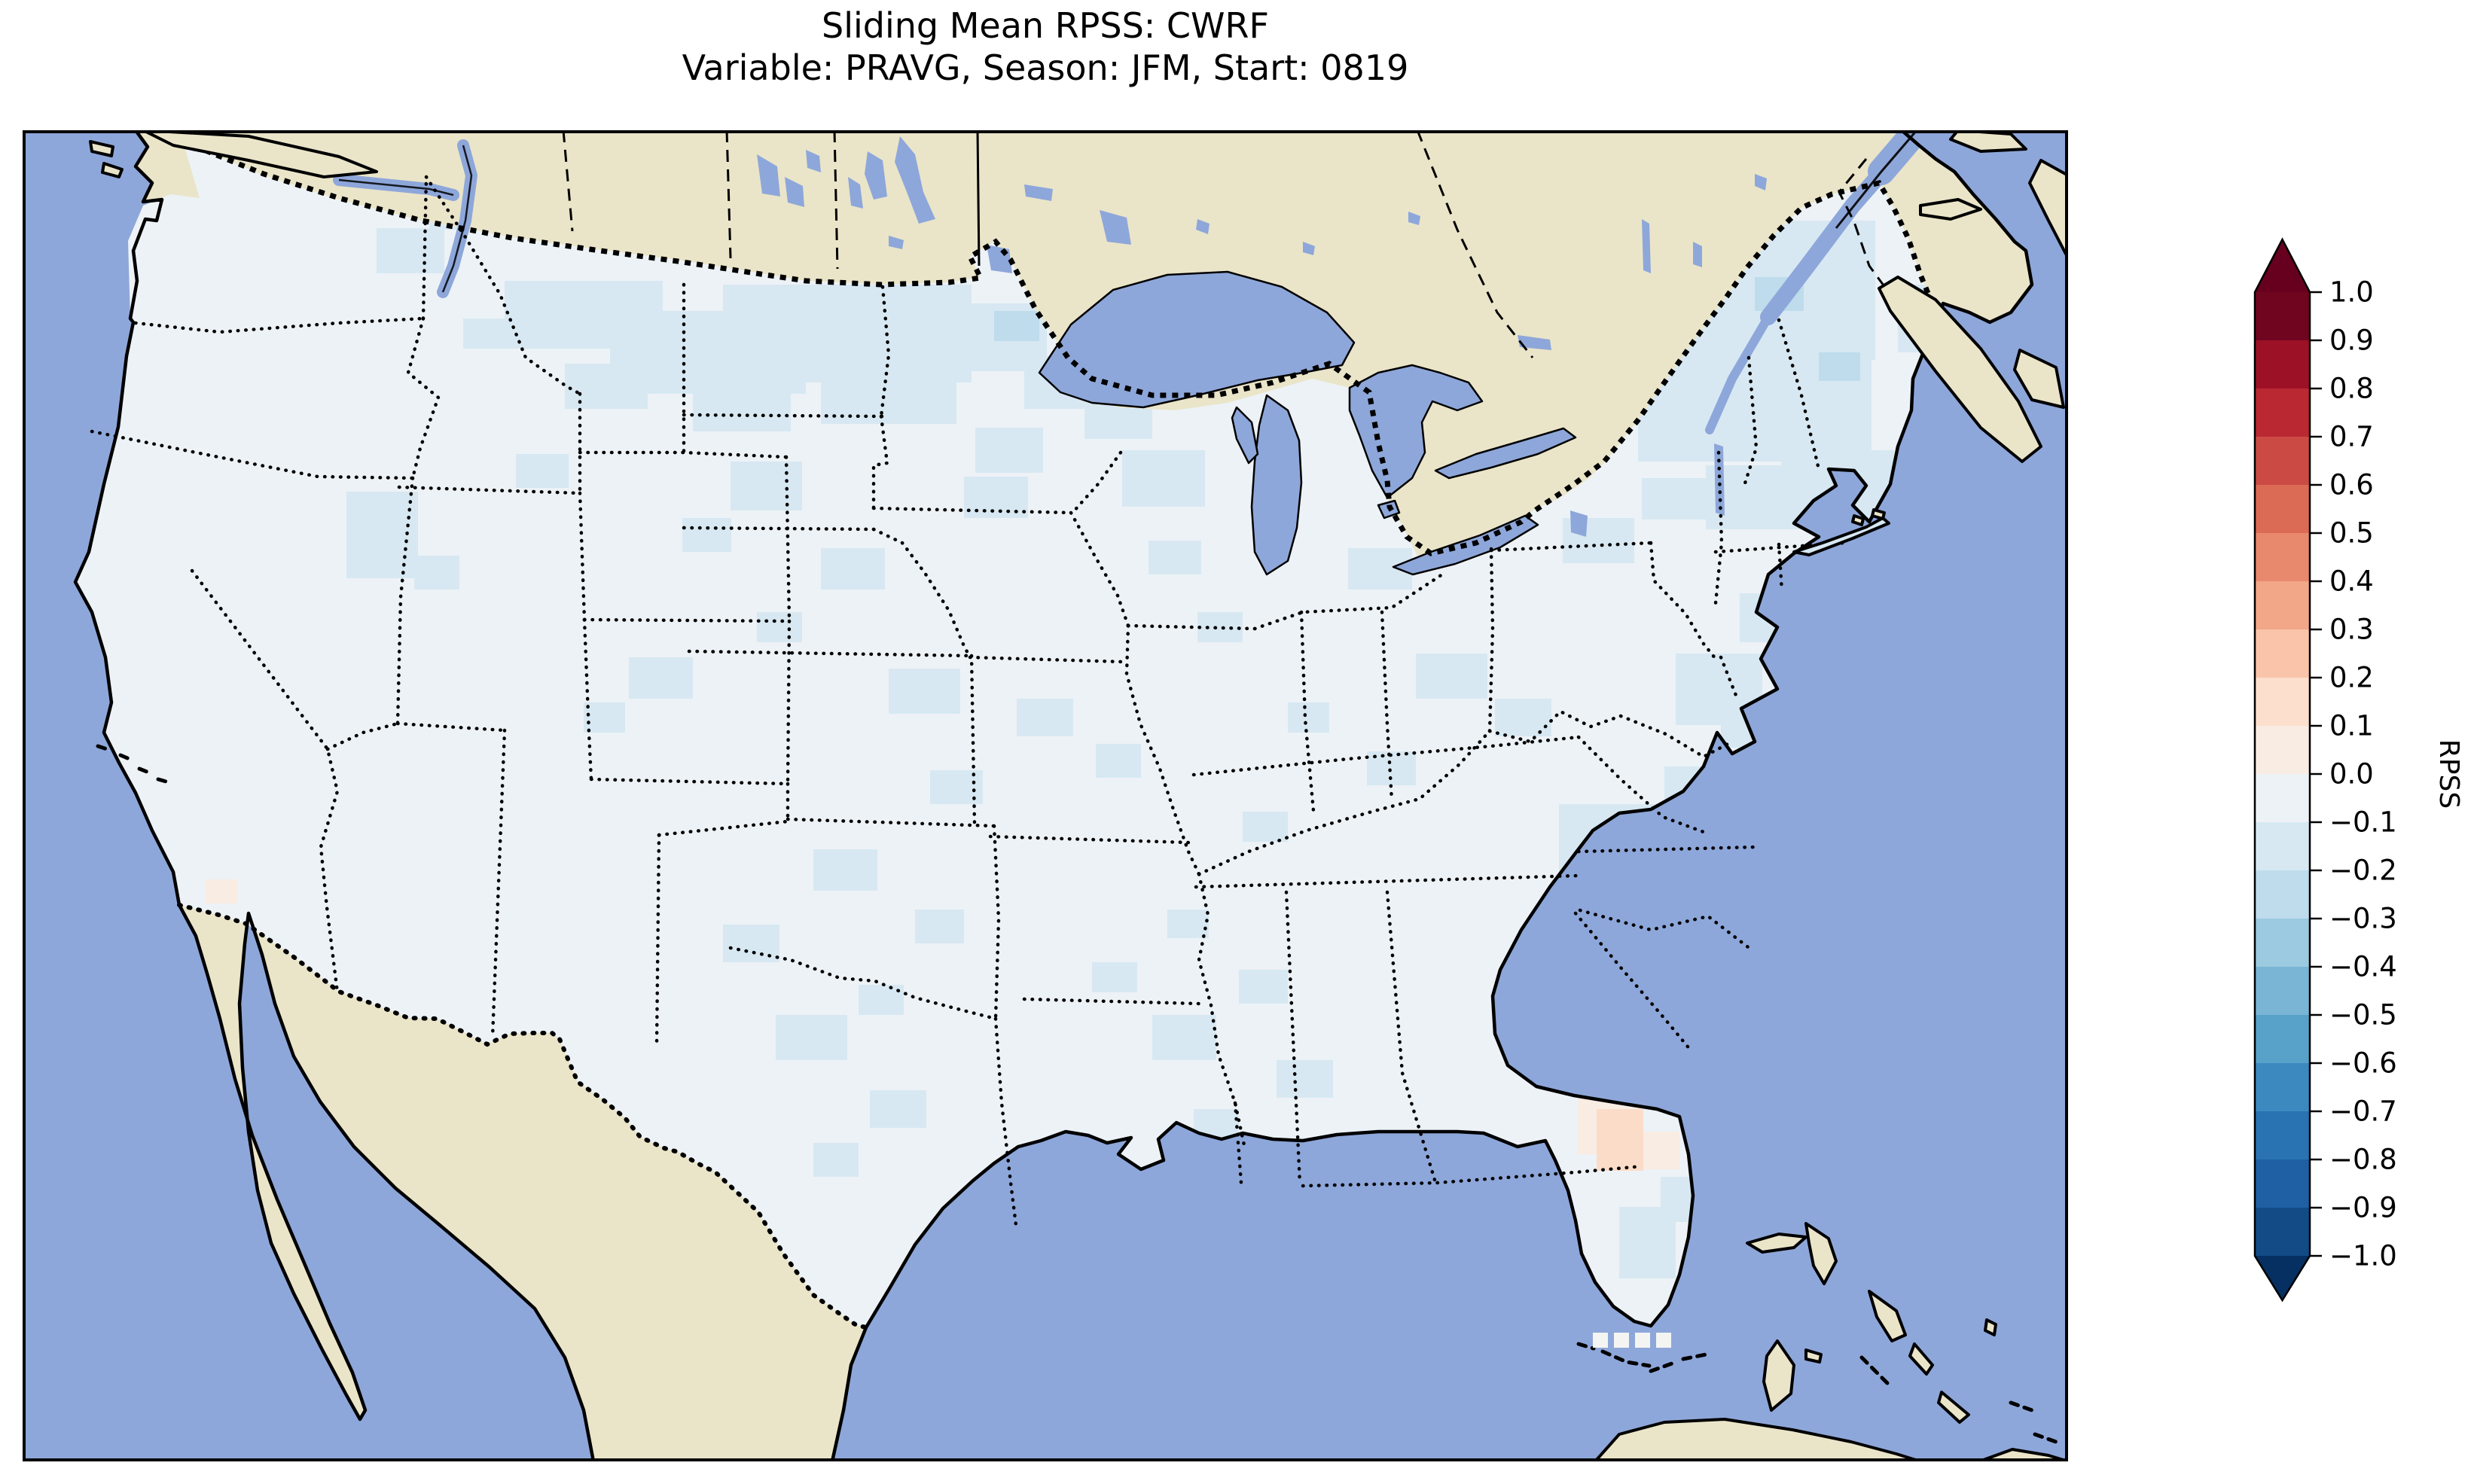 The image size is (2474, 1484). I want to click on svg-text: 0.1, so click(2351, 726).